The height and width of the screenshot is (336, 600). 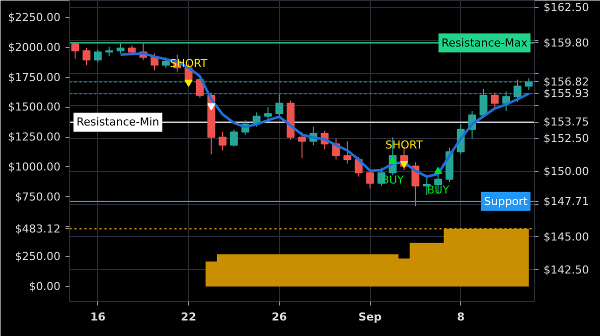 I want to click on x-tick-label: 16, so click(x=98, y=317).